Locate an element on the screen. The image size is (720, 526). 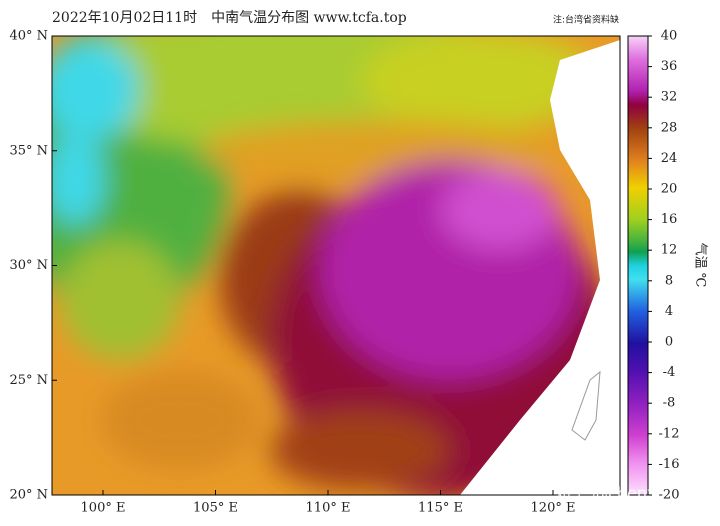
lat-label: 30° N is located at coordinates (28, 265).